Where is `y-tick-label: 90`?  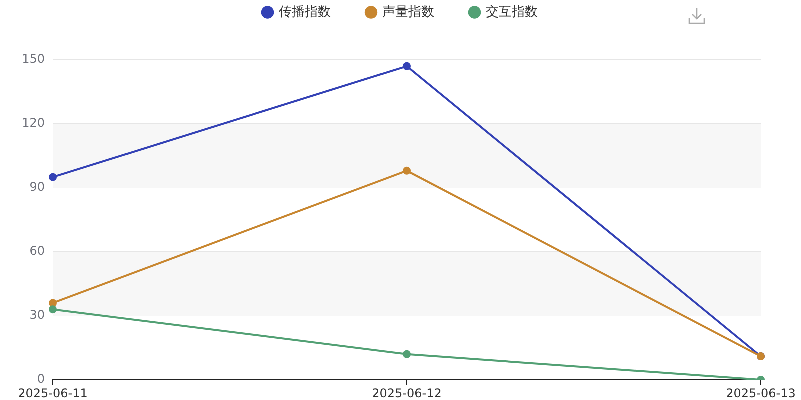
y-tick-label: 90 is located at coordinates (37, 187).